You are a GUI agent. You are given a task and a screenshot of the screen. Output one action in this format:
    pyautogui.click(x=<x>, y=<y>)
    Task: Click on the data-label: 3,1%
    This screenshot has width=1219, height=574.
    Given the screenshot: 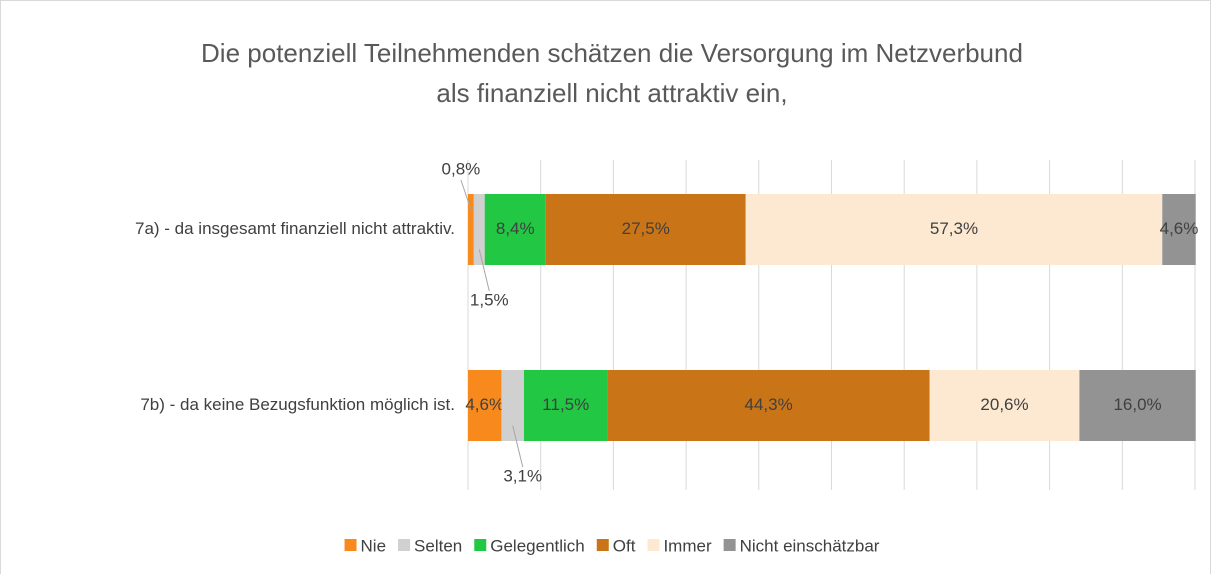 What is the action you would take?
    pyautogui.click(x=522, y=475)
    